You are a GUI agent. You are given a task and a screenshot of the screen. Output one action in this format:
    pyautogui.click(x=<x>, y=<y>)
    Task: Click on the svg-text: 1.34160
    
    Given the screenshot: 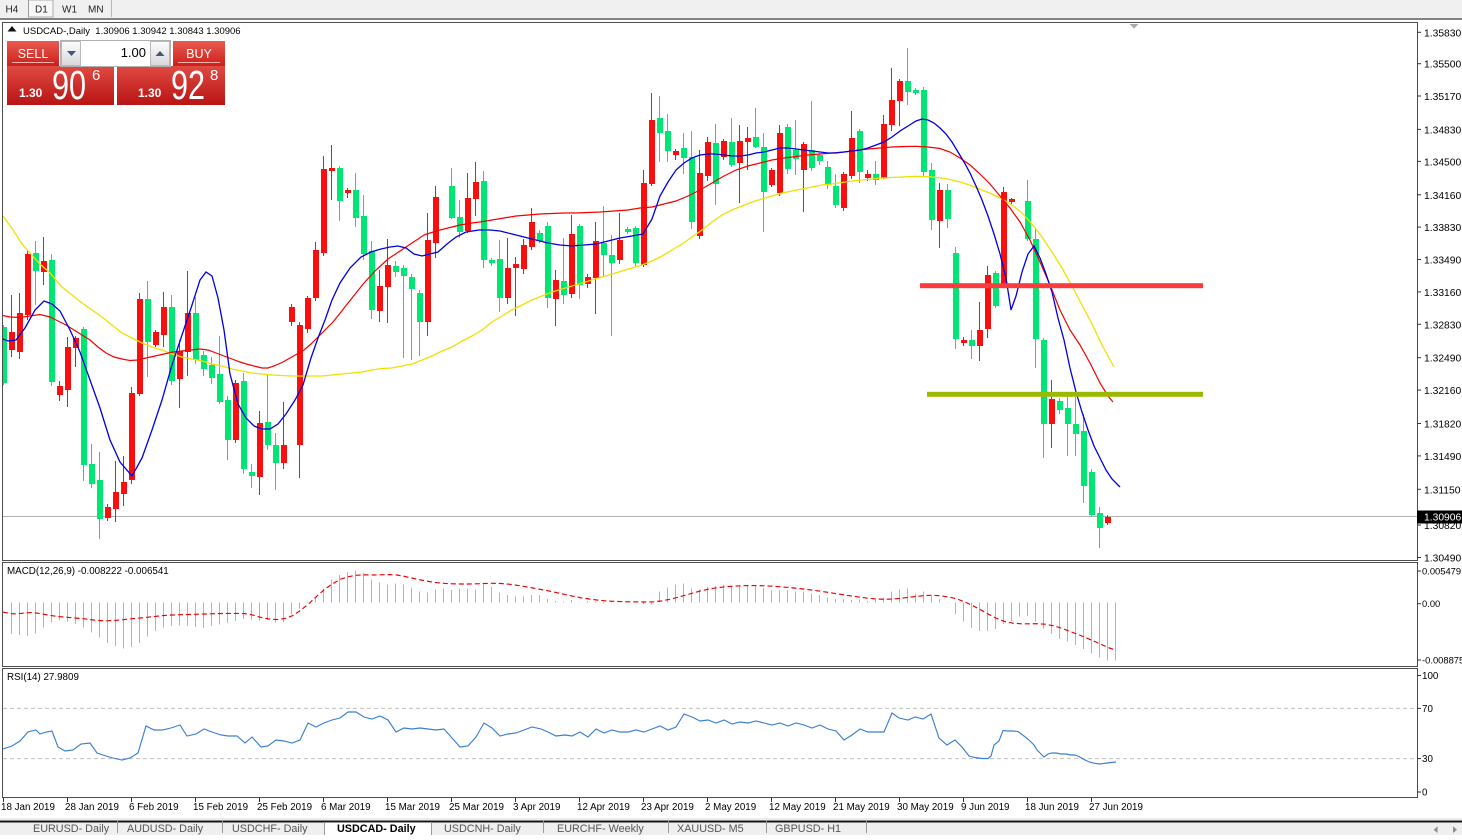 What is the action you would take?
    pyautogui.click(x=1442, y=196)
    